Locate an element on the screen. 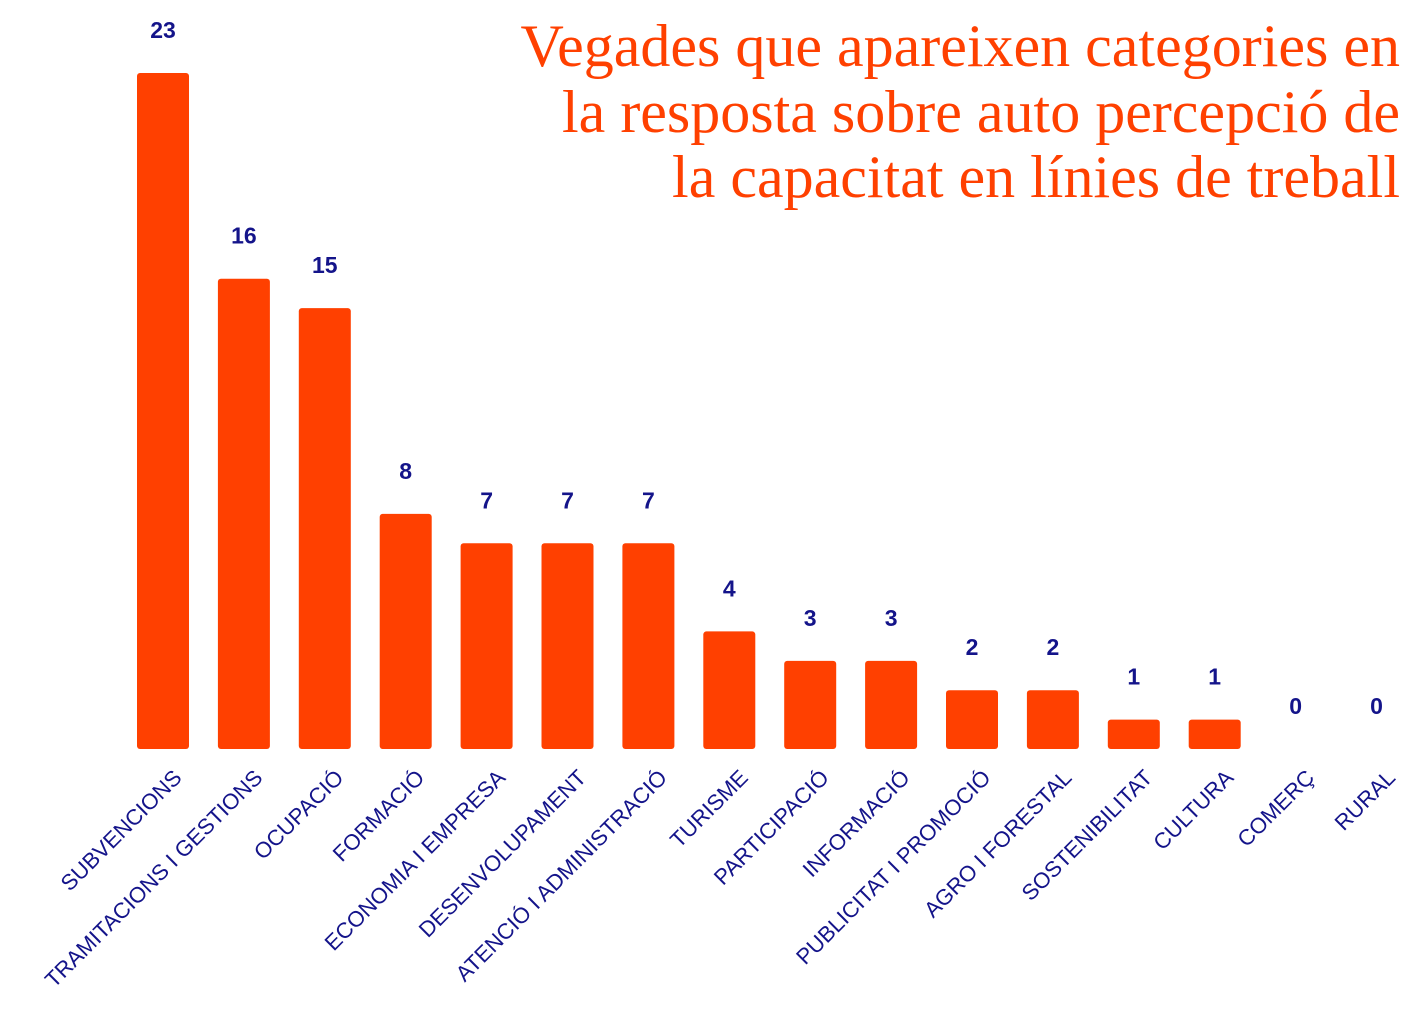 The height and width of the screenshot is (1021, 1405). x-tick-label: RURAL is located at coordinates (1365, 800).